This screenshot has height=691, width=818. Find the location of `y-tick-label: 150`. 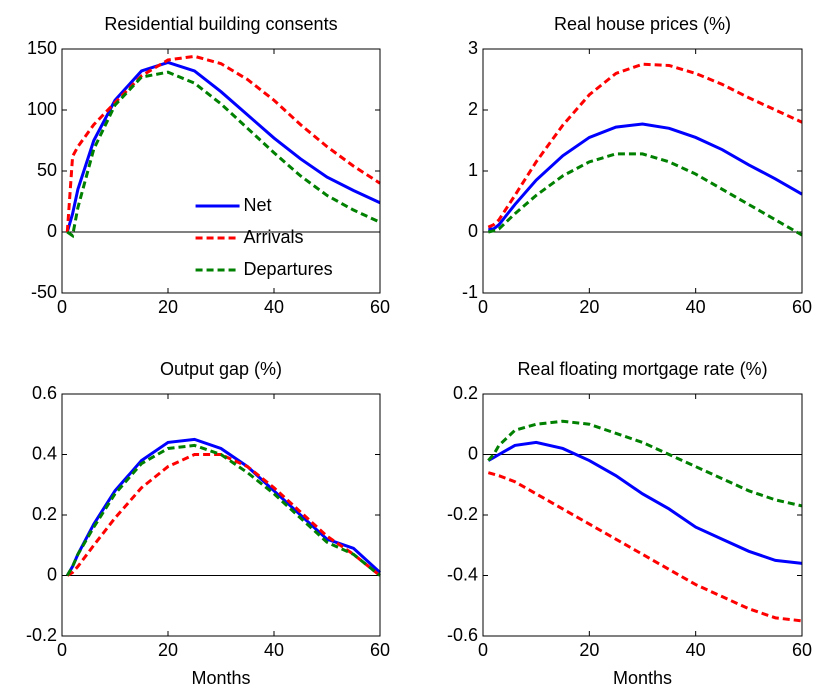

y-tick-label: 150 is located at coordinates (42, 48).